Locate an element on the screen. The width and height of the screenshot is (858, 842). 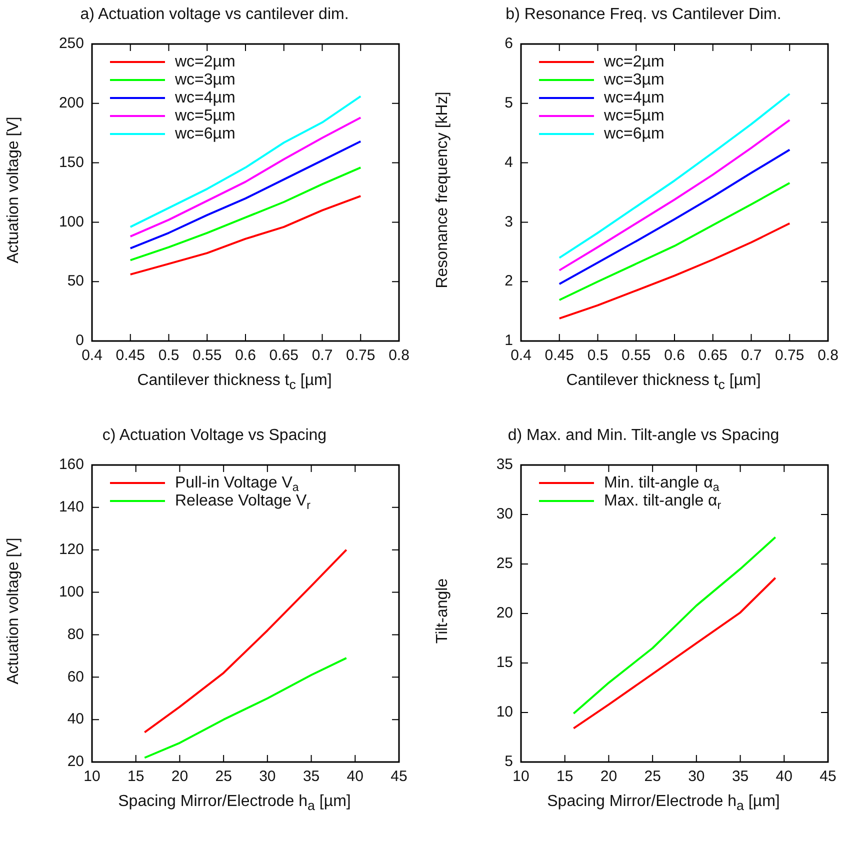
y-tick-label: 3 is located at coordinates (508, 221).